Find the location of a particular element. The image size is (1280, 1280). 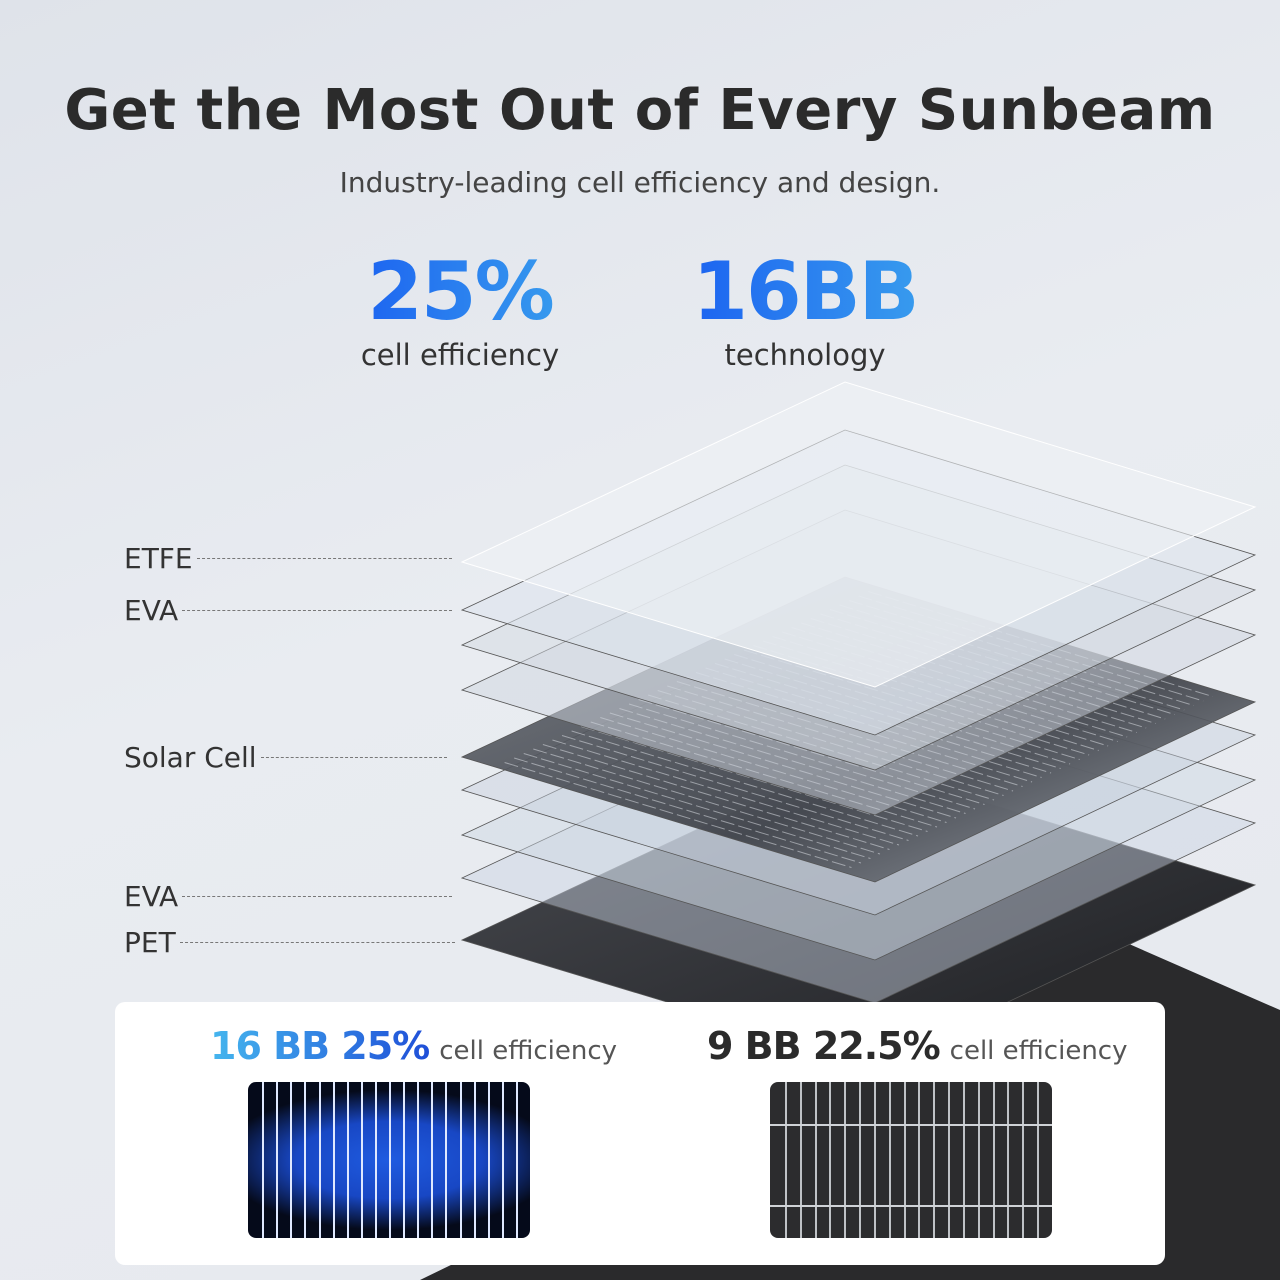

layer-label-pet: PET is located at coordinates (289, 942).